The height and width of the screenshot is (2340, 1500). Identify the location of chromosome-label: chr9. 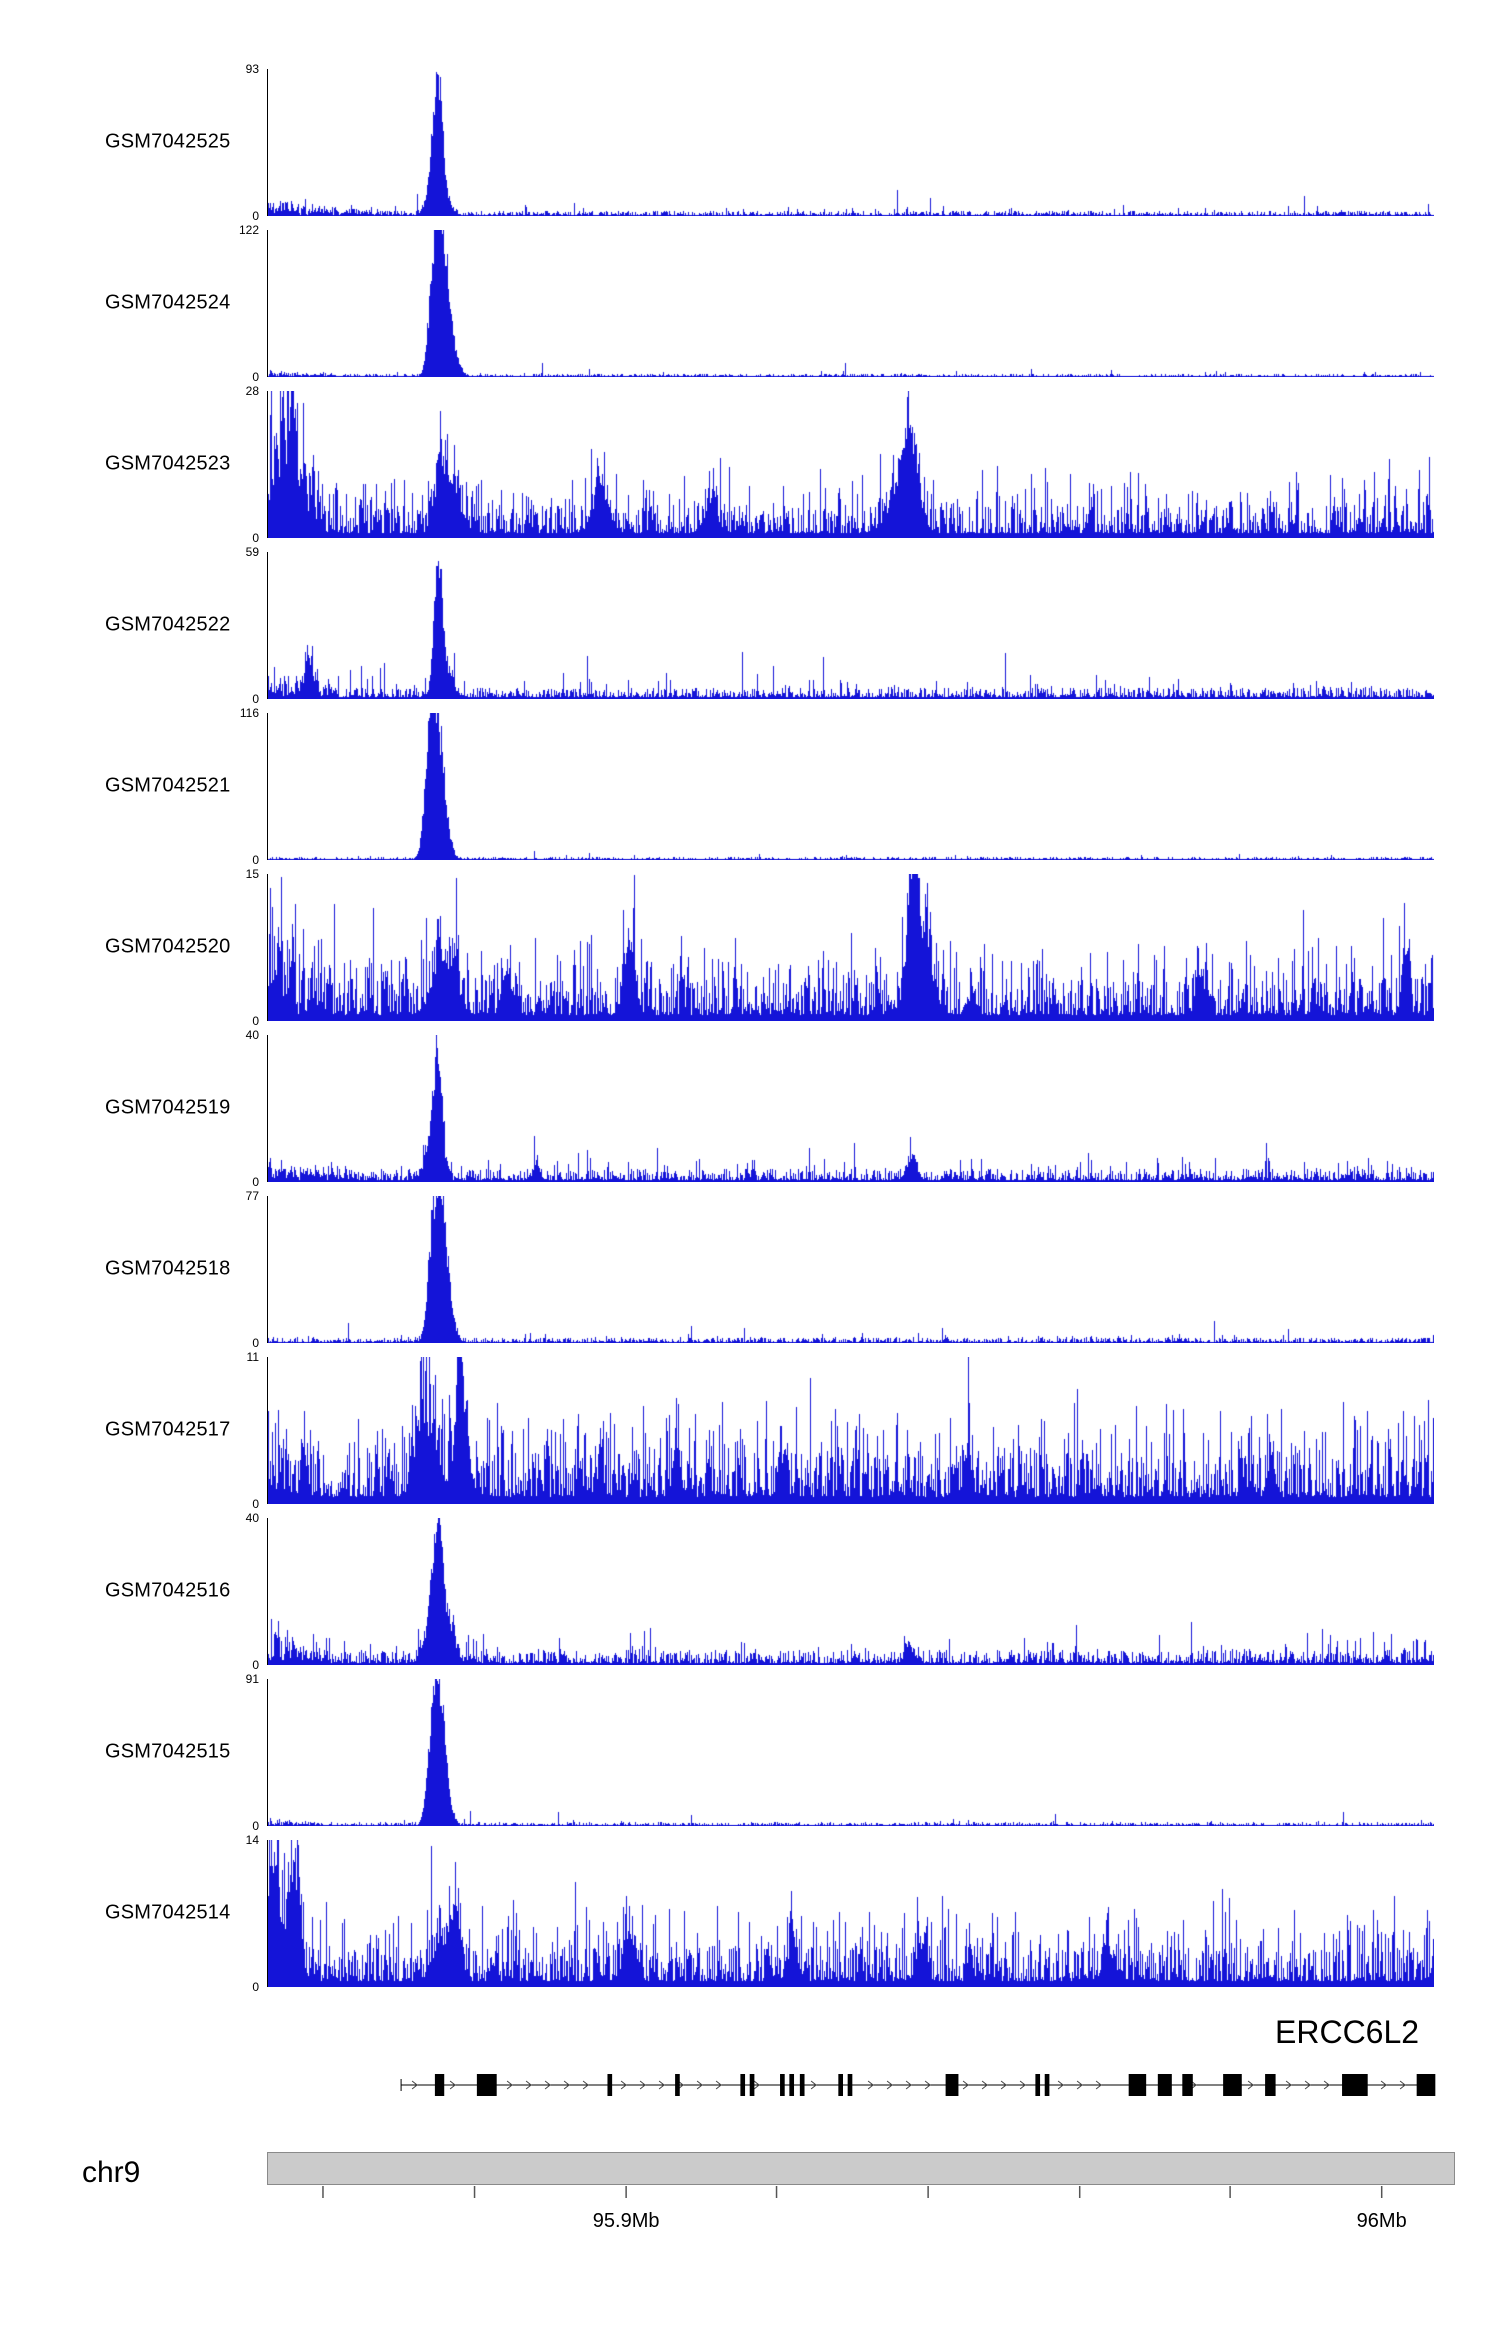
(111, 2172).